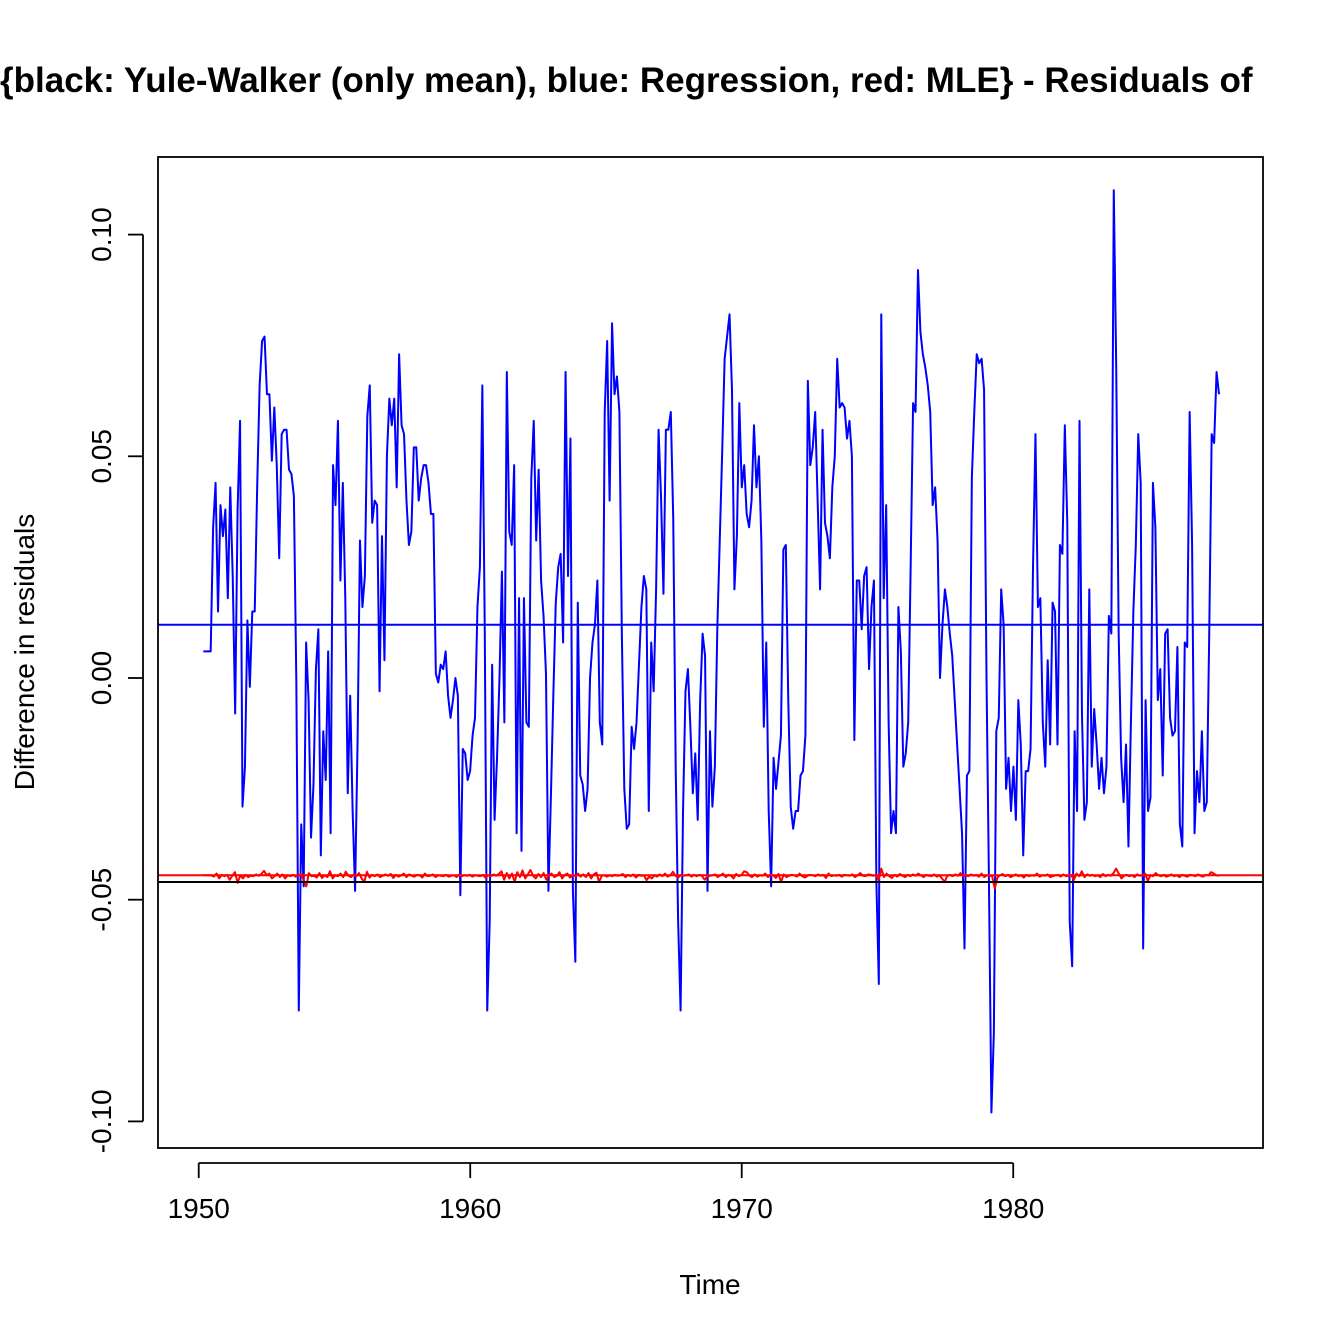  Describe the element at coordinates (1013, 1208) in the screenshot. I see `x-tick-label-3: 1980` at that location.